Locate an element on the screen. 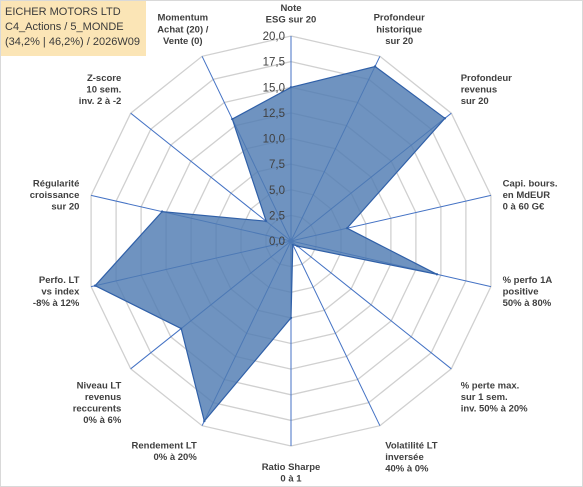 Image resolution: width=583 pixels, height=487 pixels. tick-label: 2,5 is located at coordinates (277, 216).